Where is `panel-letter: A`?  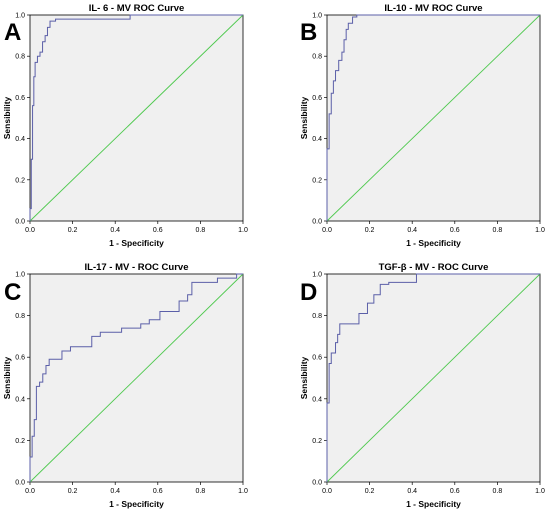
panel-letter: A is located at coordinates (12, 32).